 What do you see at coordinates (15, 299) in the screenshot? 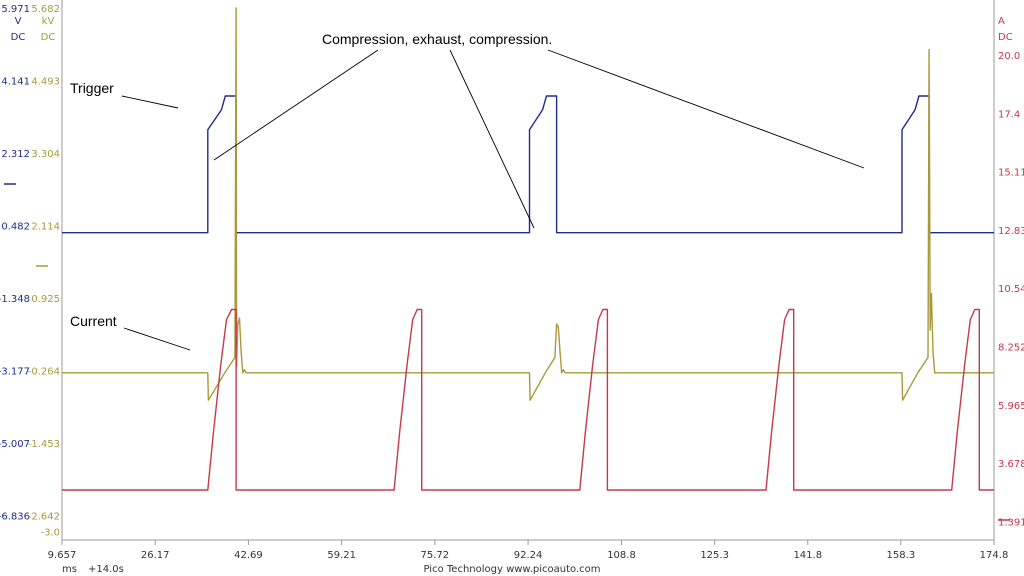
I see `trigger-axis-tick-label: -1.348` at bounding box center [15, 299].